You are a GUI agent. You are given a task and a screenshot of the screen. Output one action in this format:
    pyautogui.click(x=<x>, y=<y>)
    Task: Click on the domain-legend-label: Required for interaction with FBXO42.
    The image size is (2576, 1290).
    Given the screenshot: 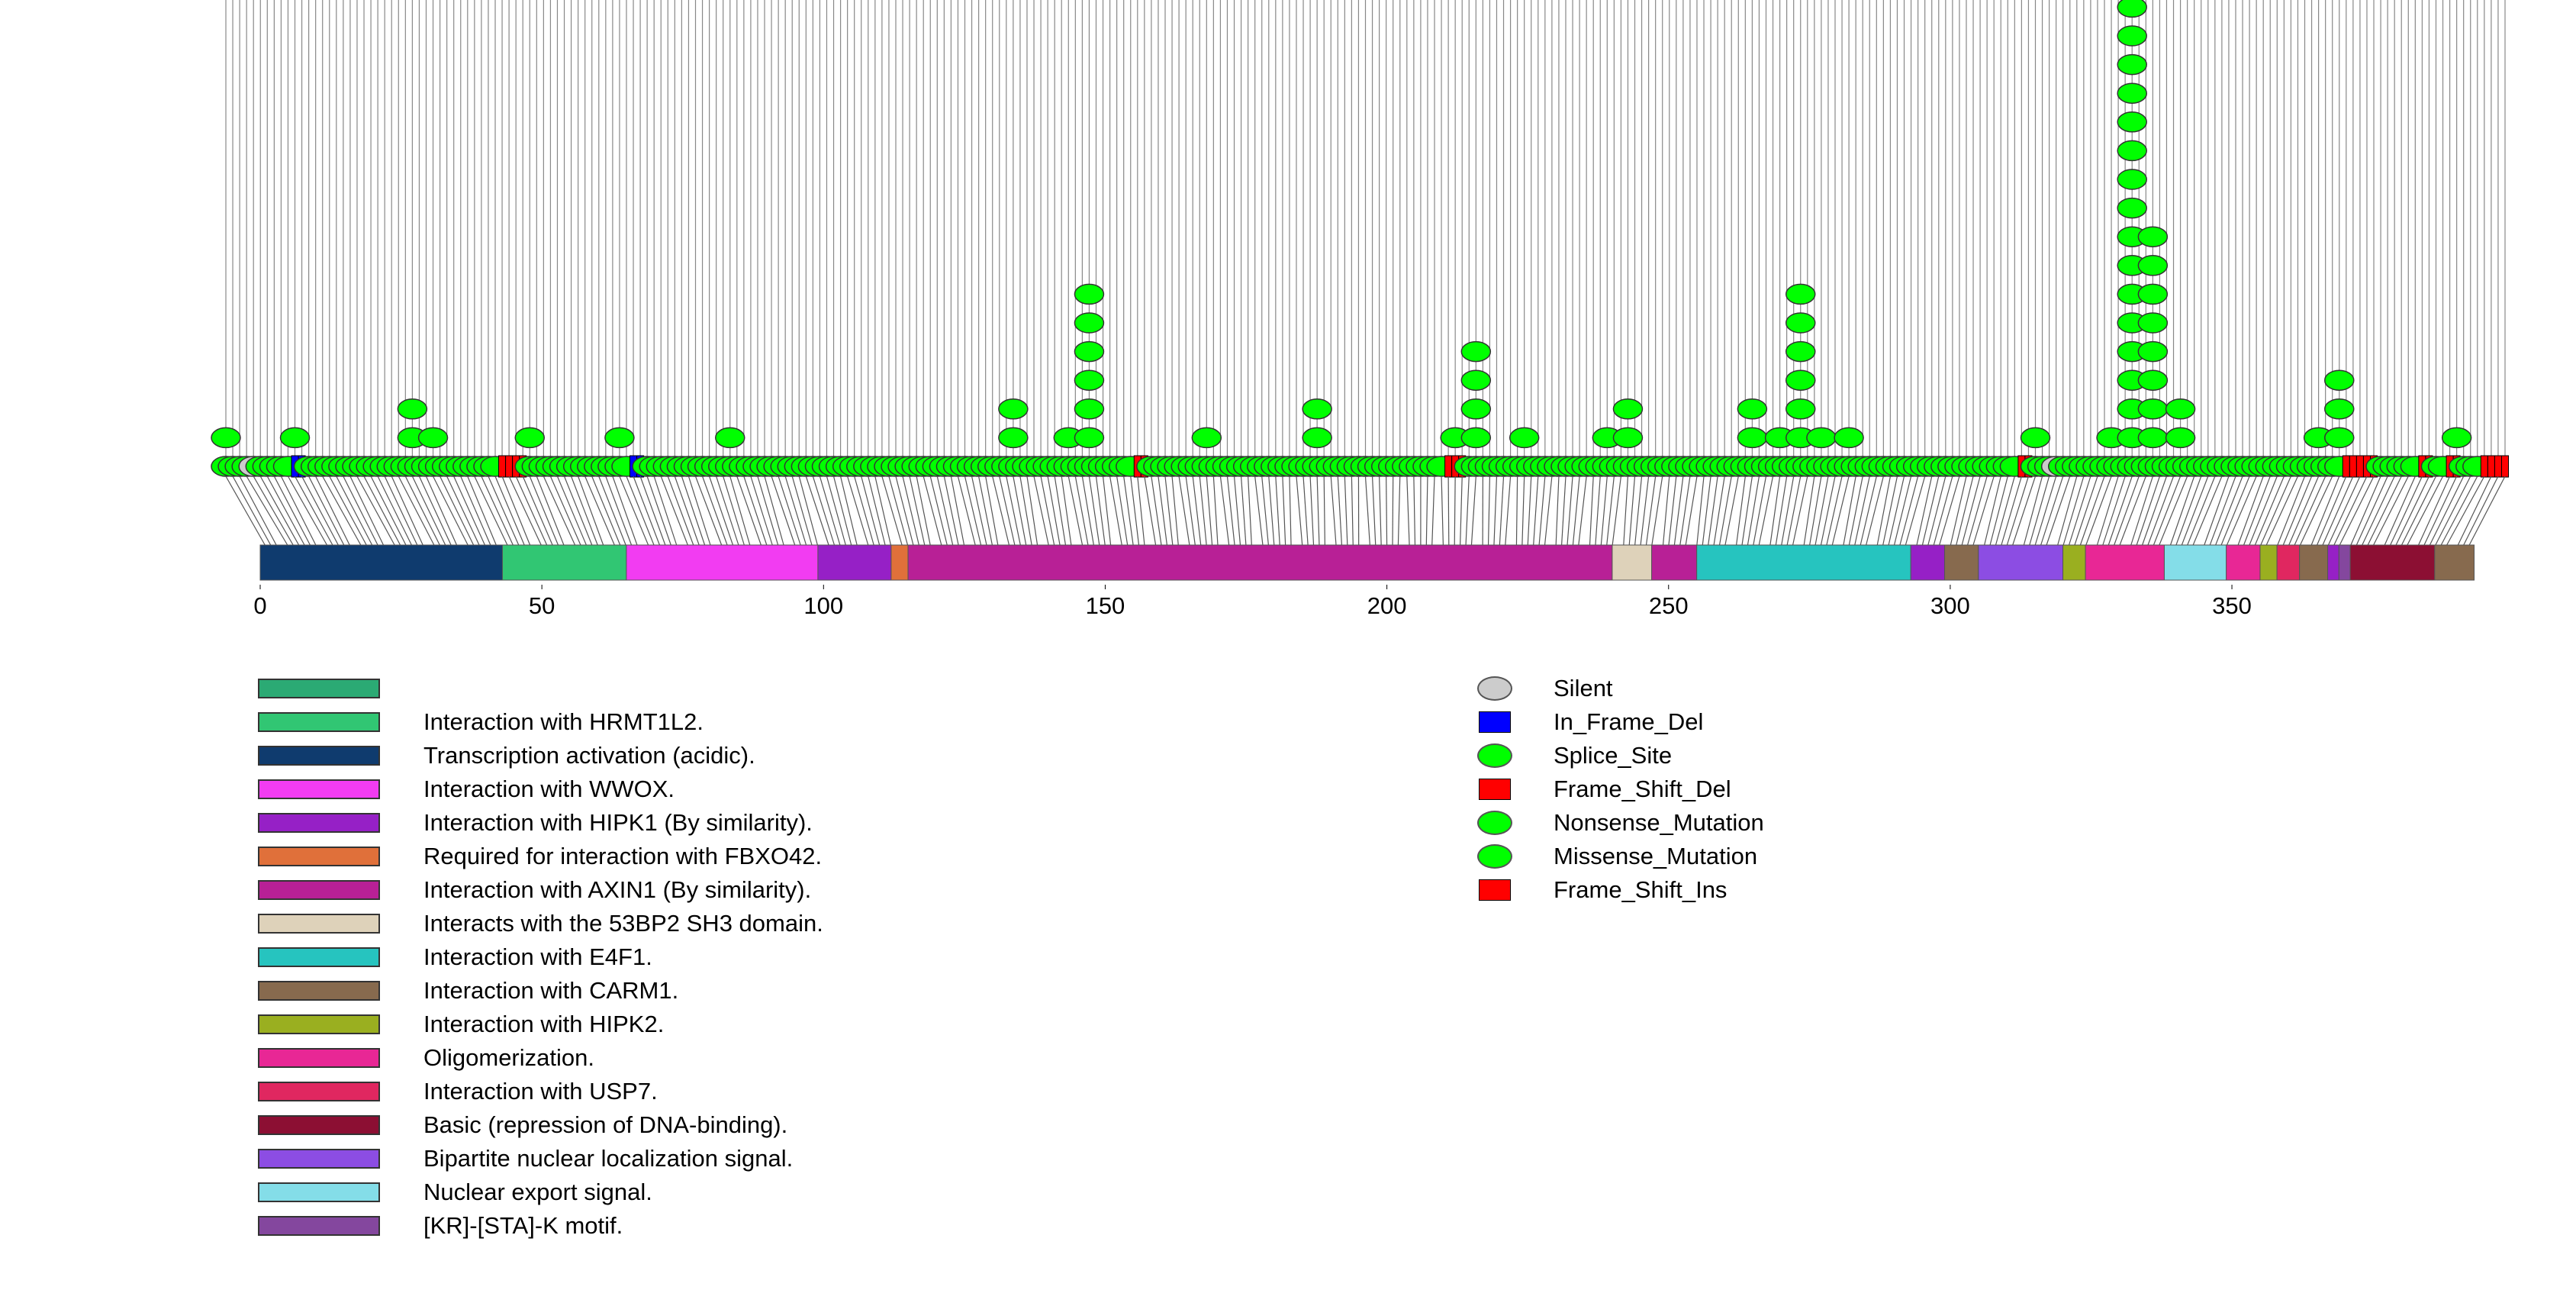 What is the action you would take?
    pyautogui.click(x=623, y=856)
    